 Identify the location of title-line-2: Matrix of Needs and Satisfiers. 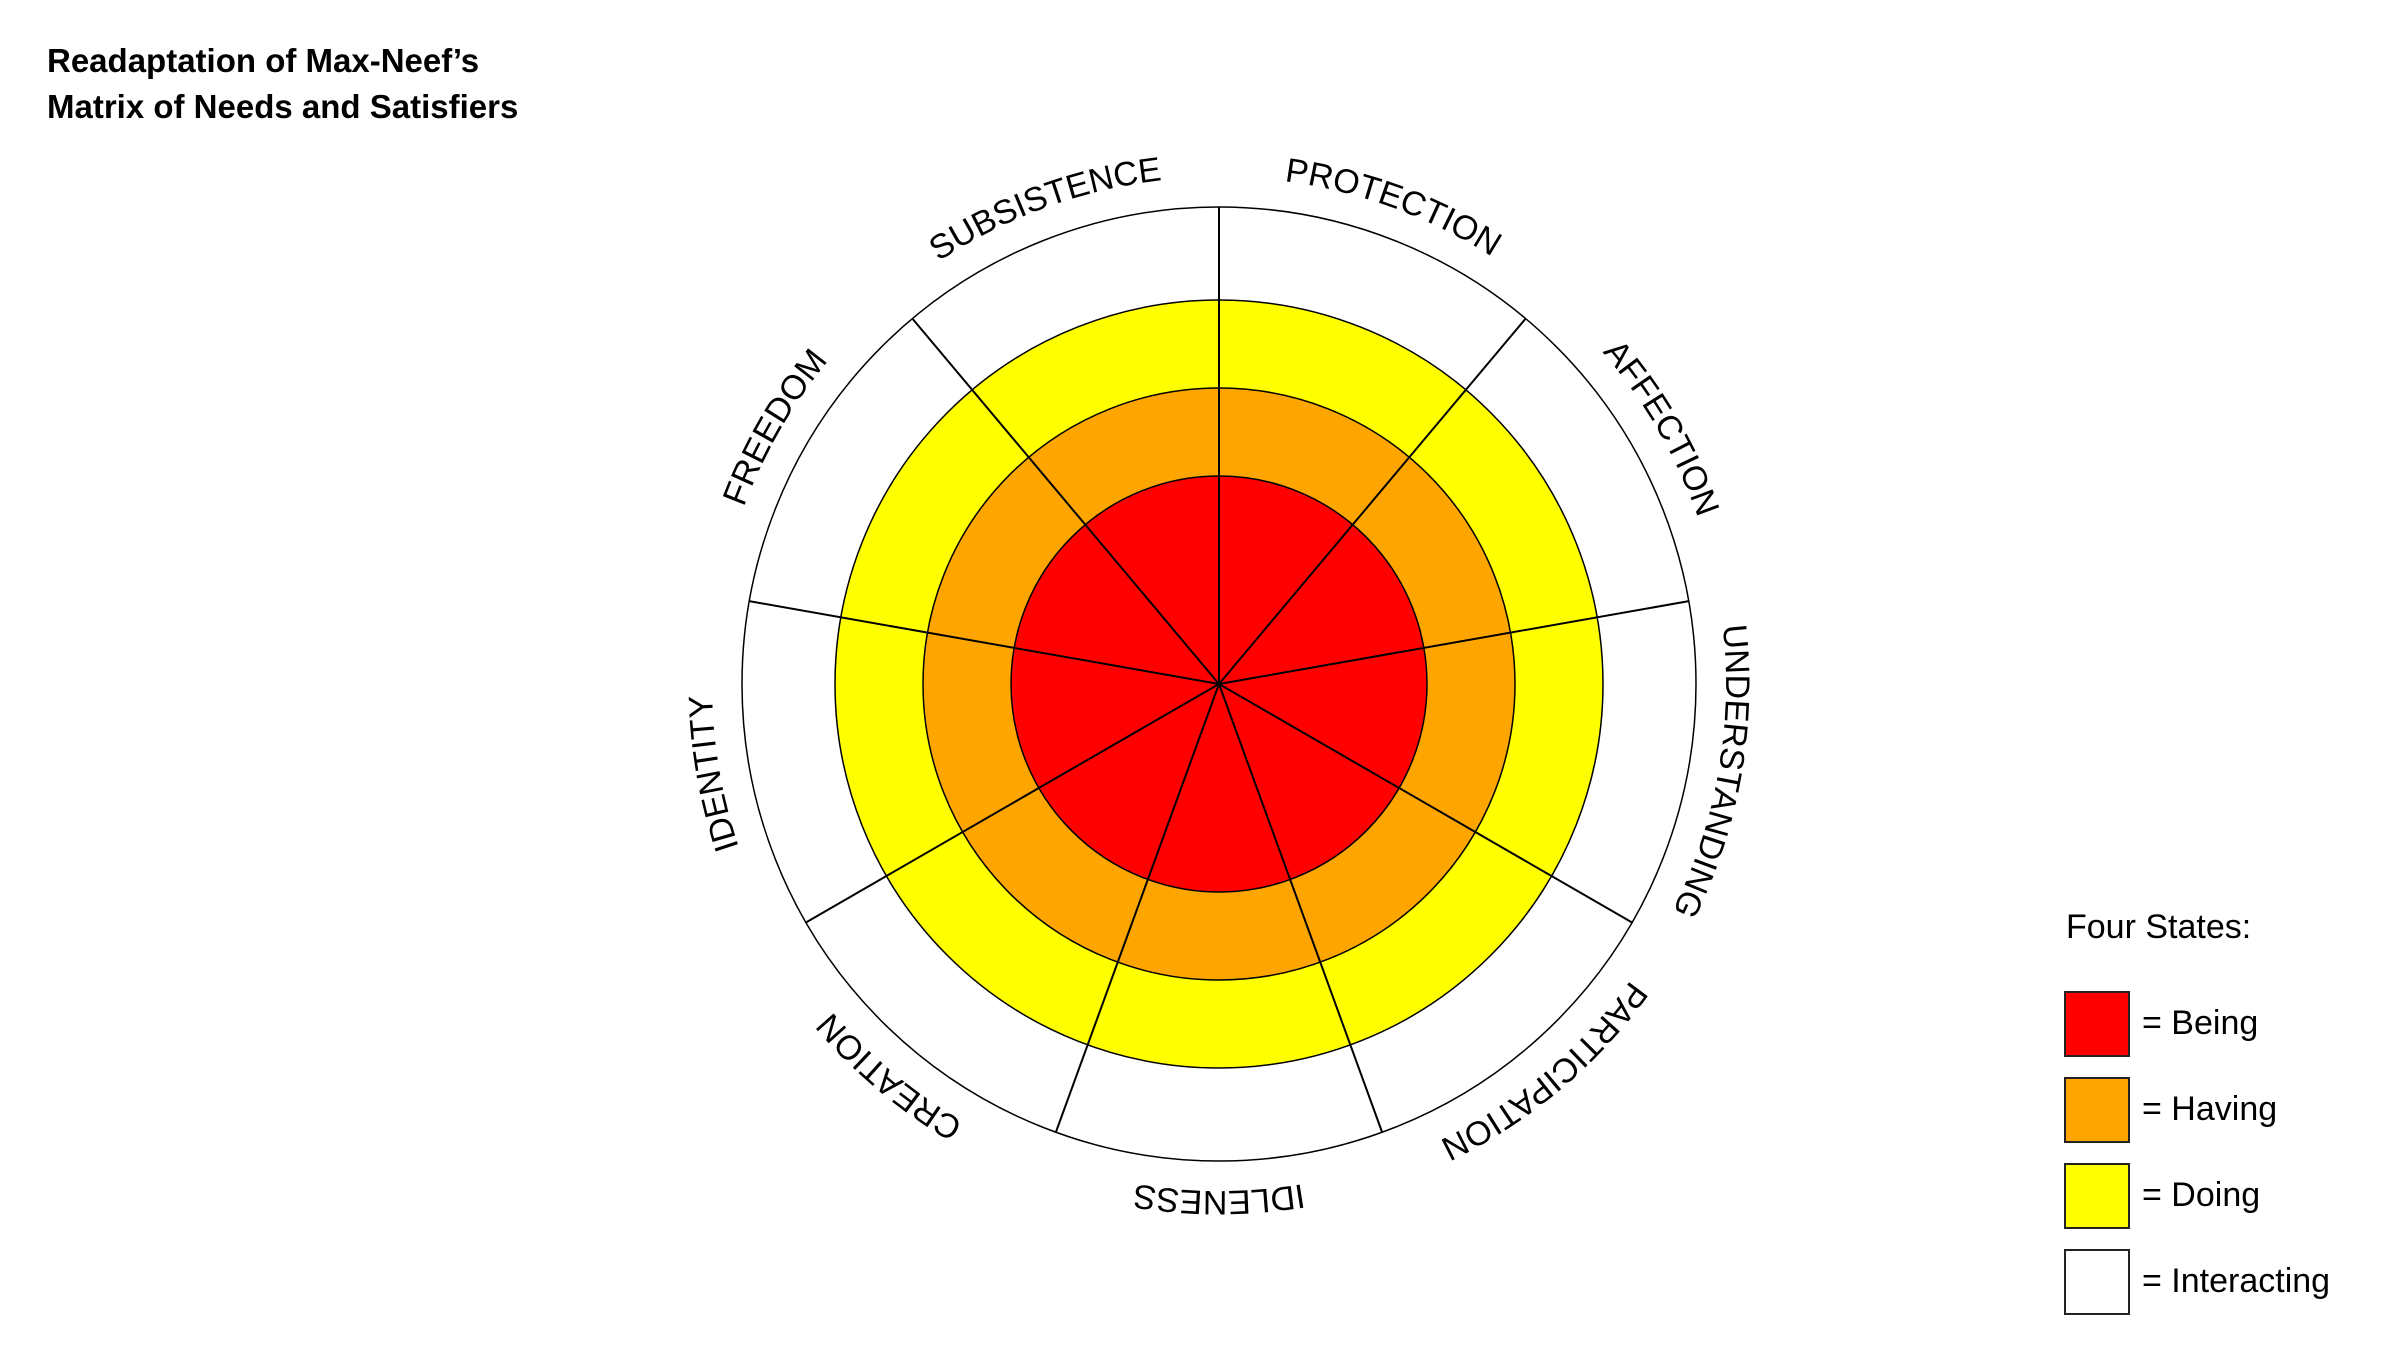
(283, 106).